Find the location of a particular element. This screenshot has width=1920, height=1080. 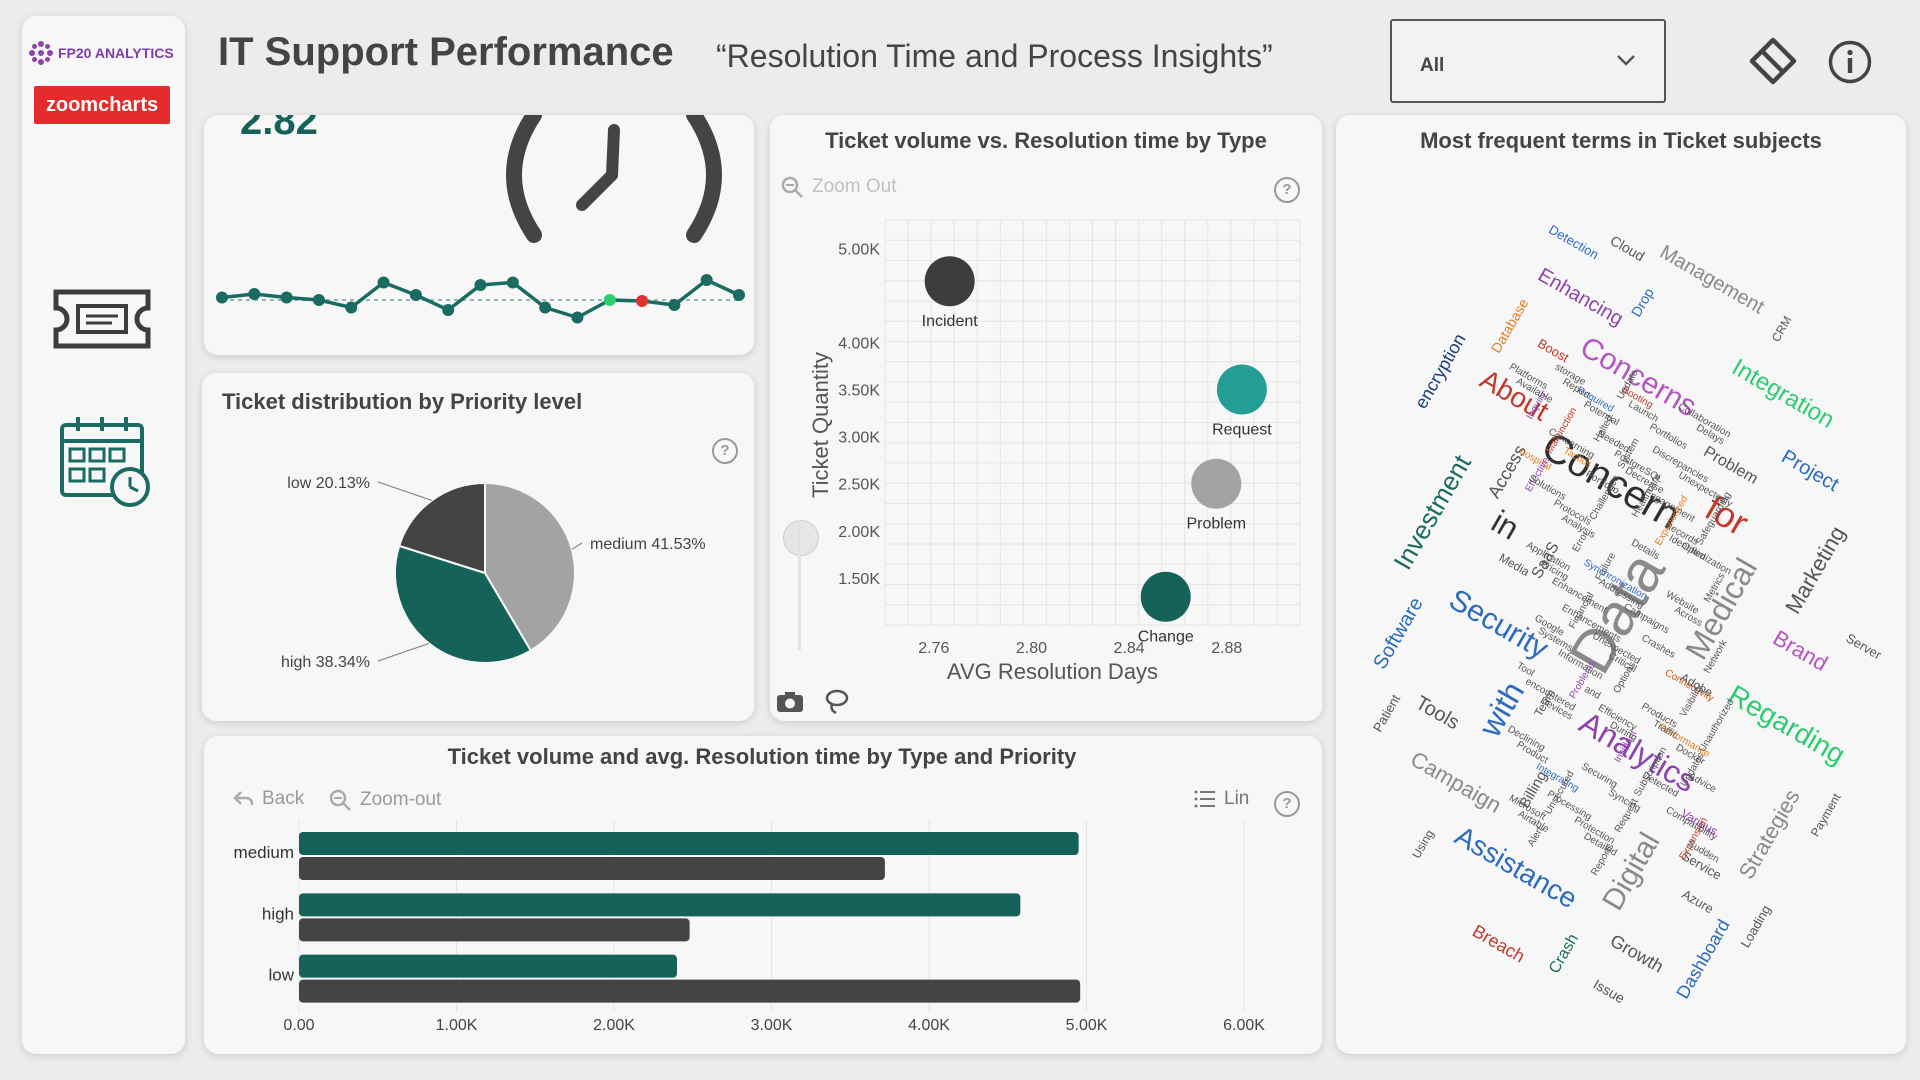

scatter-x-axis-label: AVG Resolution Days is located at coordinates (1052, 671).